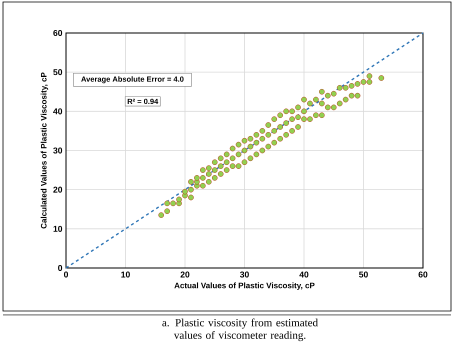 This screenshot has width=454, height=363. I want to click on x-axis-title: Actual Values of Plastic Viscosity, cP, so click(244, 286).